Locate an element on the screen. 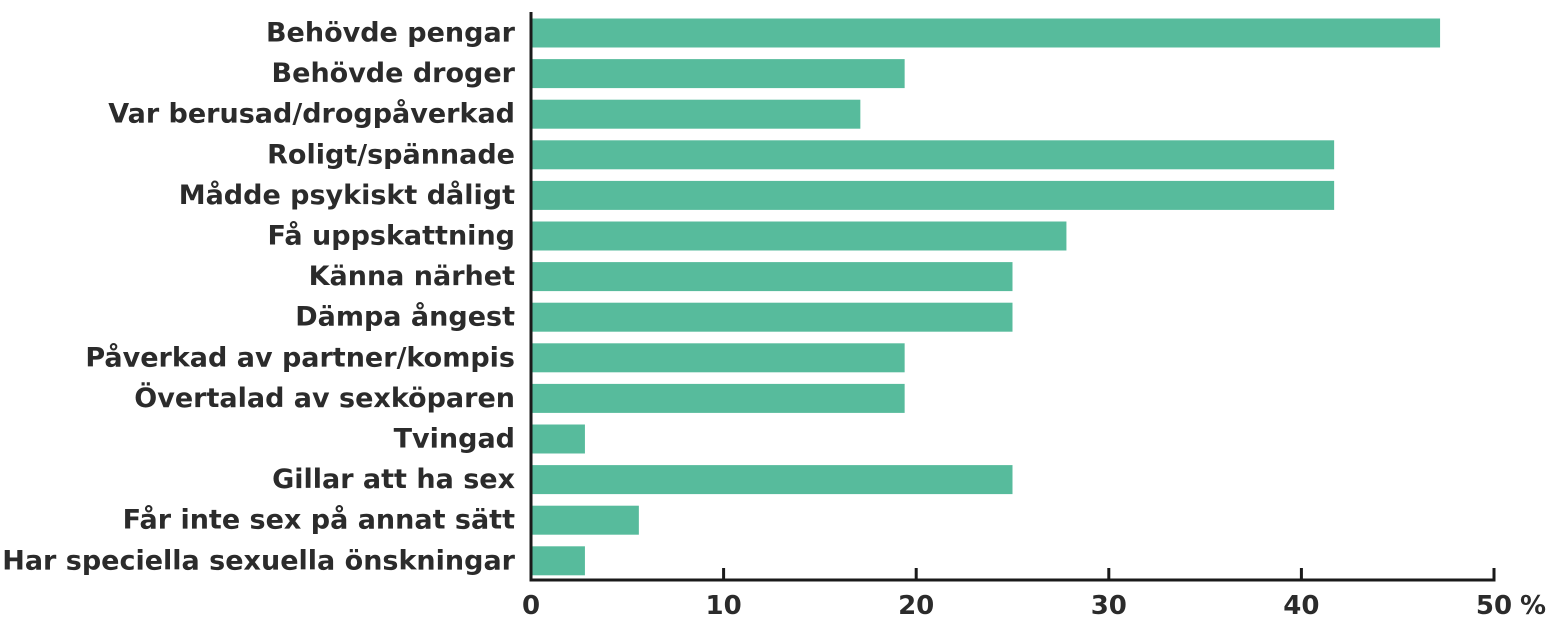 The image size is (1555, 626). category-label: Har speciella sexuella önskningar is located at coordinates (258, 560).